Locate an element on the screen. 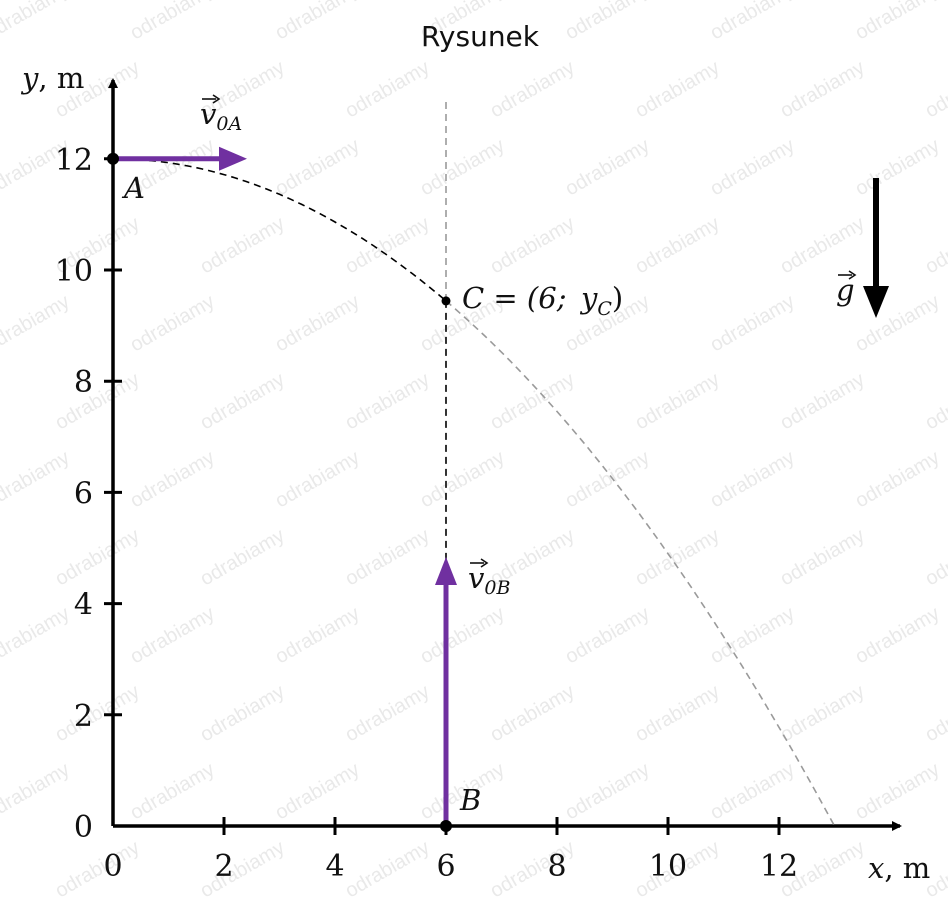 Image resolution: width=948 pixels, height=897 pixels. v0a-vector-tip is located at coordinates (216, 99).